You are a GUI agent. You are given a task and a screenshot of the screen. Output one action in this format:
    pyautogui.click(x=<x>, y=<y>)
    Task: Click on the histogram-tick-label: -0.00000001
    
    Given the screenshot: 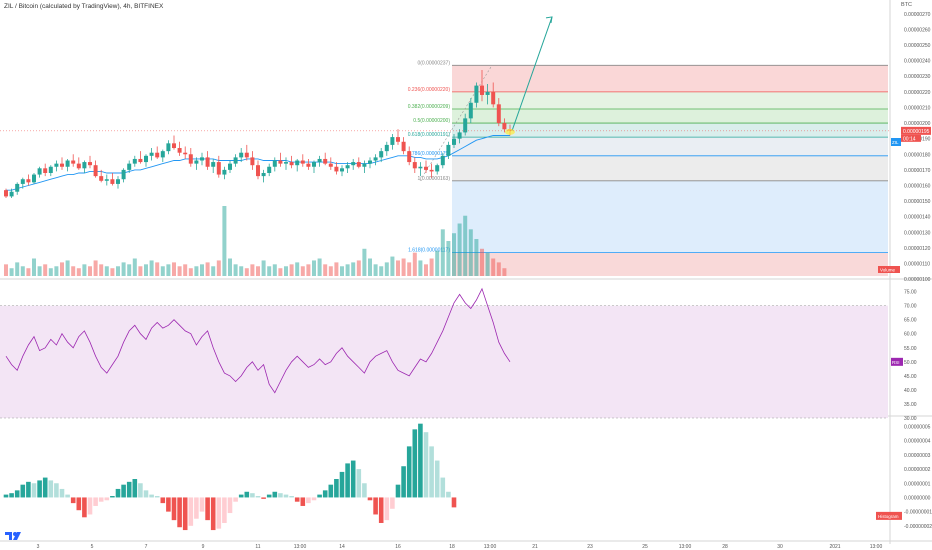 What is the action you would take?
    pyautogui.click(x=918, y=513)
    